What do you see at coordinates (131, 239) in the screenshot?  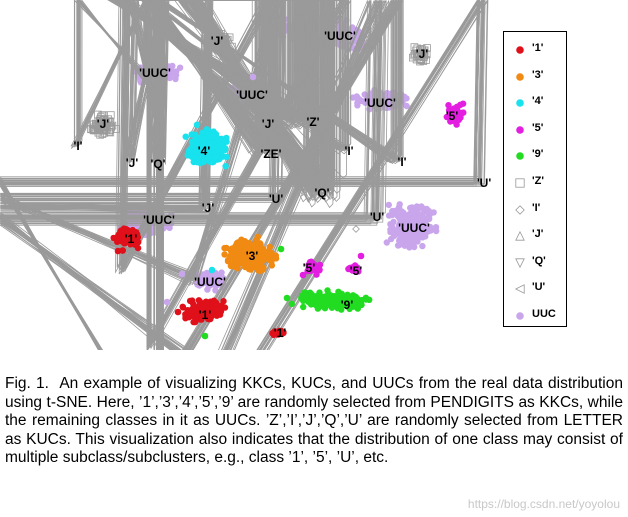 I see `cluster-label: '1'` at bounding box center [131, 239].